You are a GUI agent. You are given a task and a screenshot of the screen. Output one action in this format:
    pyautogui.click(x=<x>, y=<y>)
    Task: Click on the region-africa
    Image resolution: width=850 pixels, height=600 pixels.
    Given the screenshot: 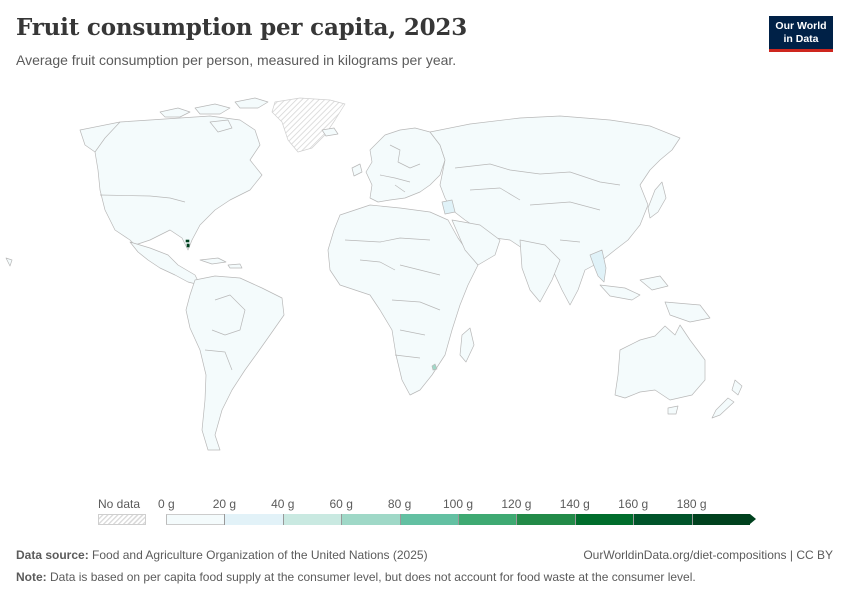 What is the action you would take?
    pyautogui.click(x=403, y=300)
    